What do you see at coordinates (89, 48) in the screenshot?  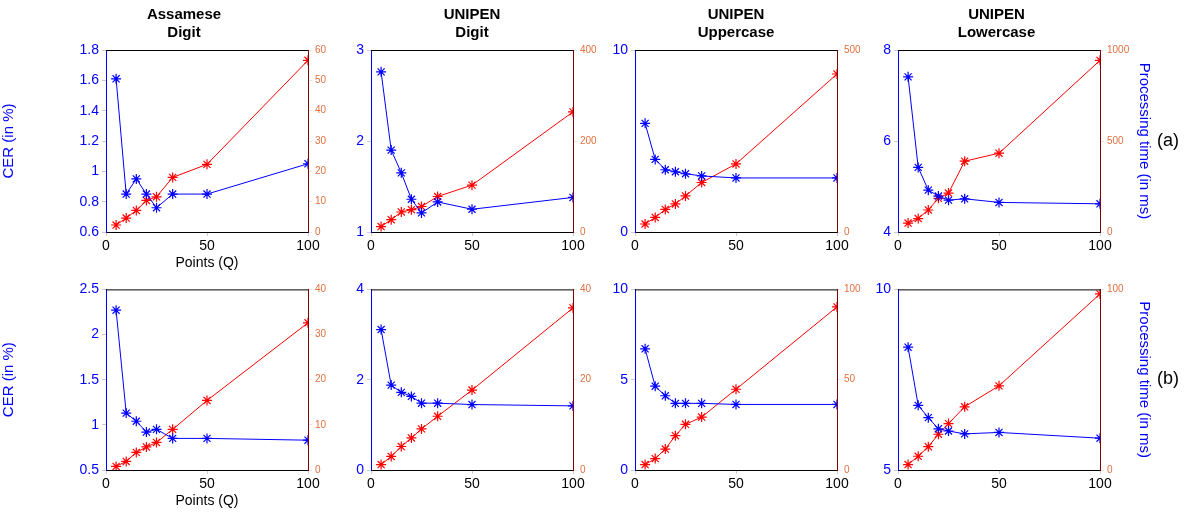 I see `y-tick-label: 1.8` at bounding box center [89, 48].